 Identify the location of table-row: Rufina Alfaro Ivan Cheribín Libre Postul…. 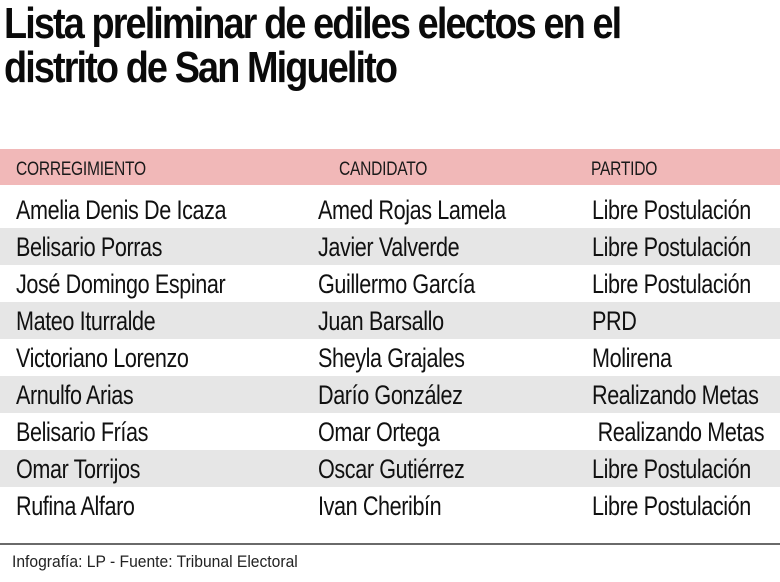
(390, 505).